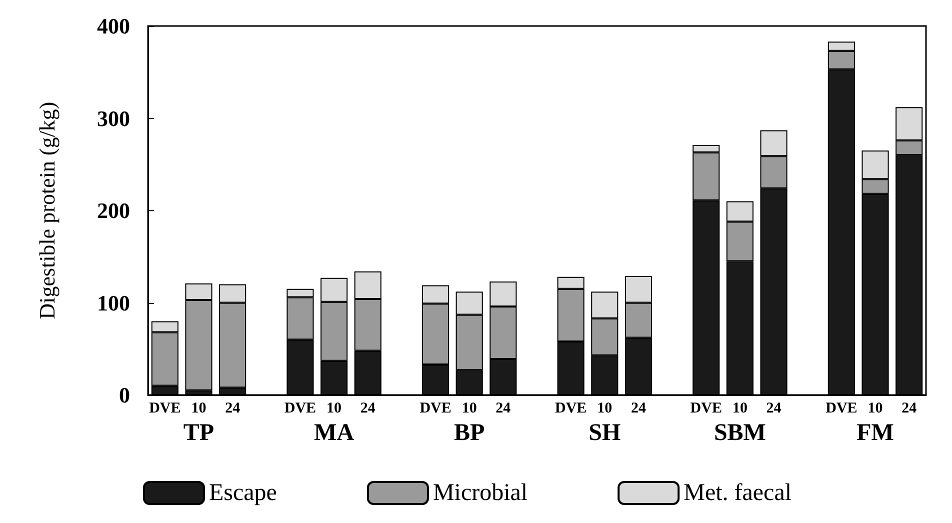 Image resolution: width=952 pixels, height=523 pixels. I want to click on legend-label: Met. faecal, so click(738, 493).